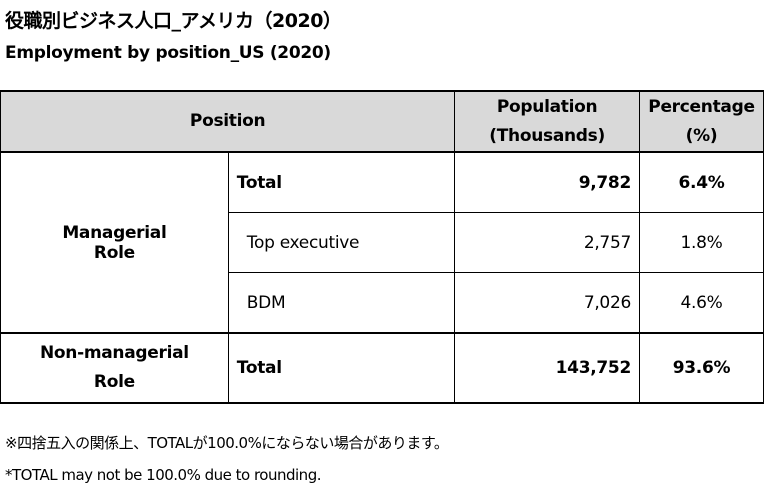 The height and width of the screenshot is (494, 765). What do you see at coordinates (341, 303) in the screenshot?
I see `row-name: BDM` at bounding box center [341, 303].